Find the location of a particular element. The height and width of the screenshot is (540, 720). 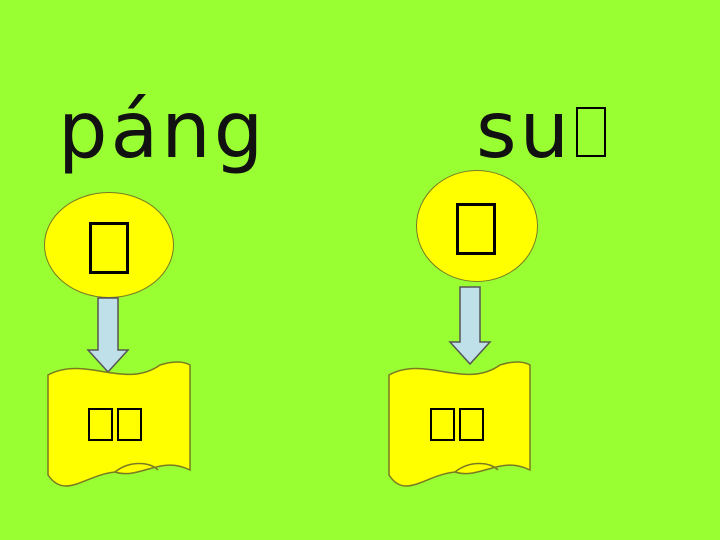

pinyin-text-right: su is located at coordinates (524, 131).